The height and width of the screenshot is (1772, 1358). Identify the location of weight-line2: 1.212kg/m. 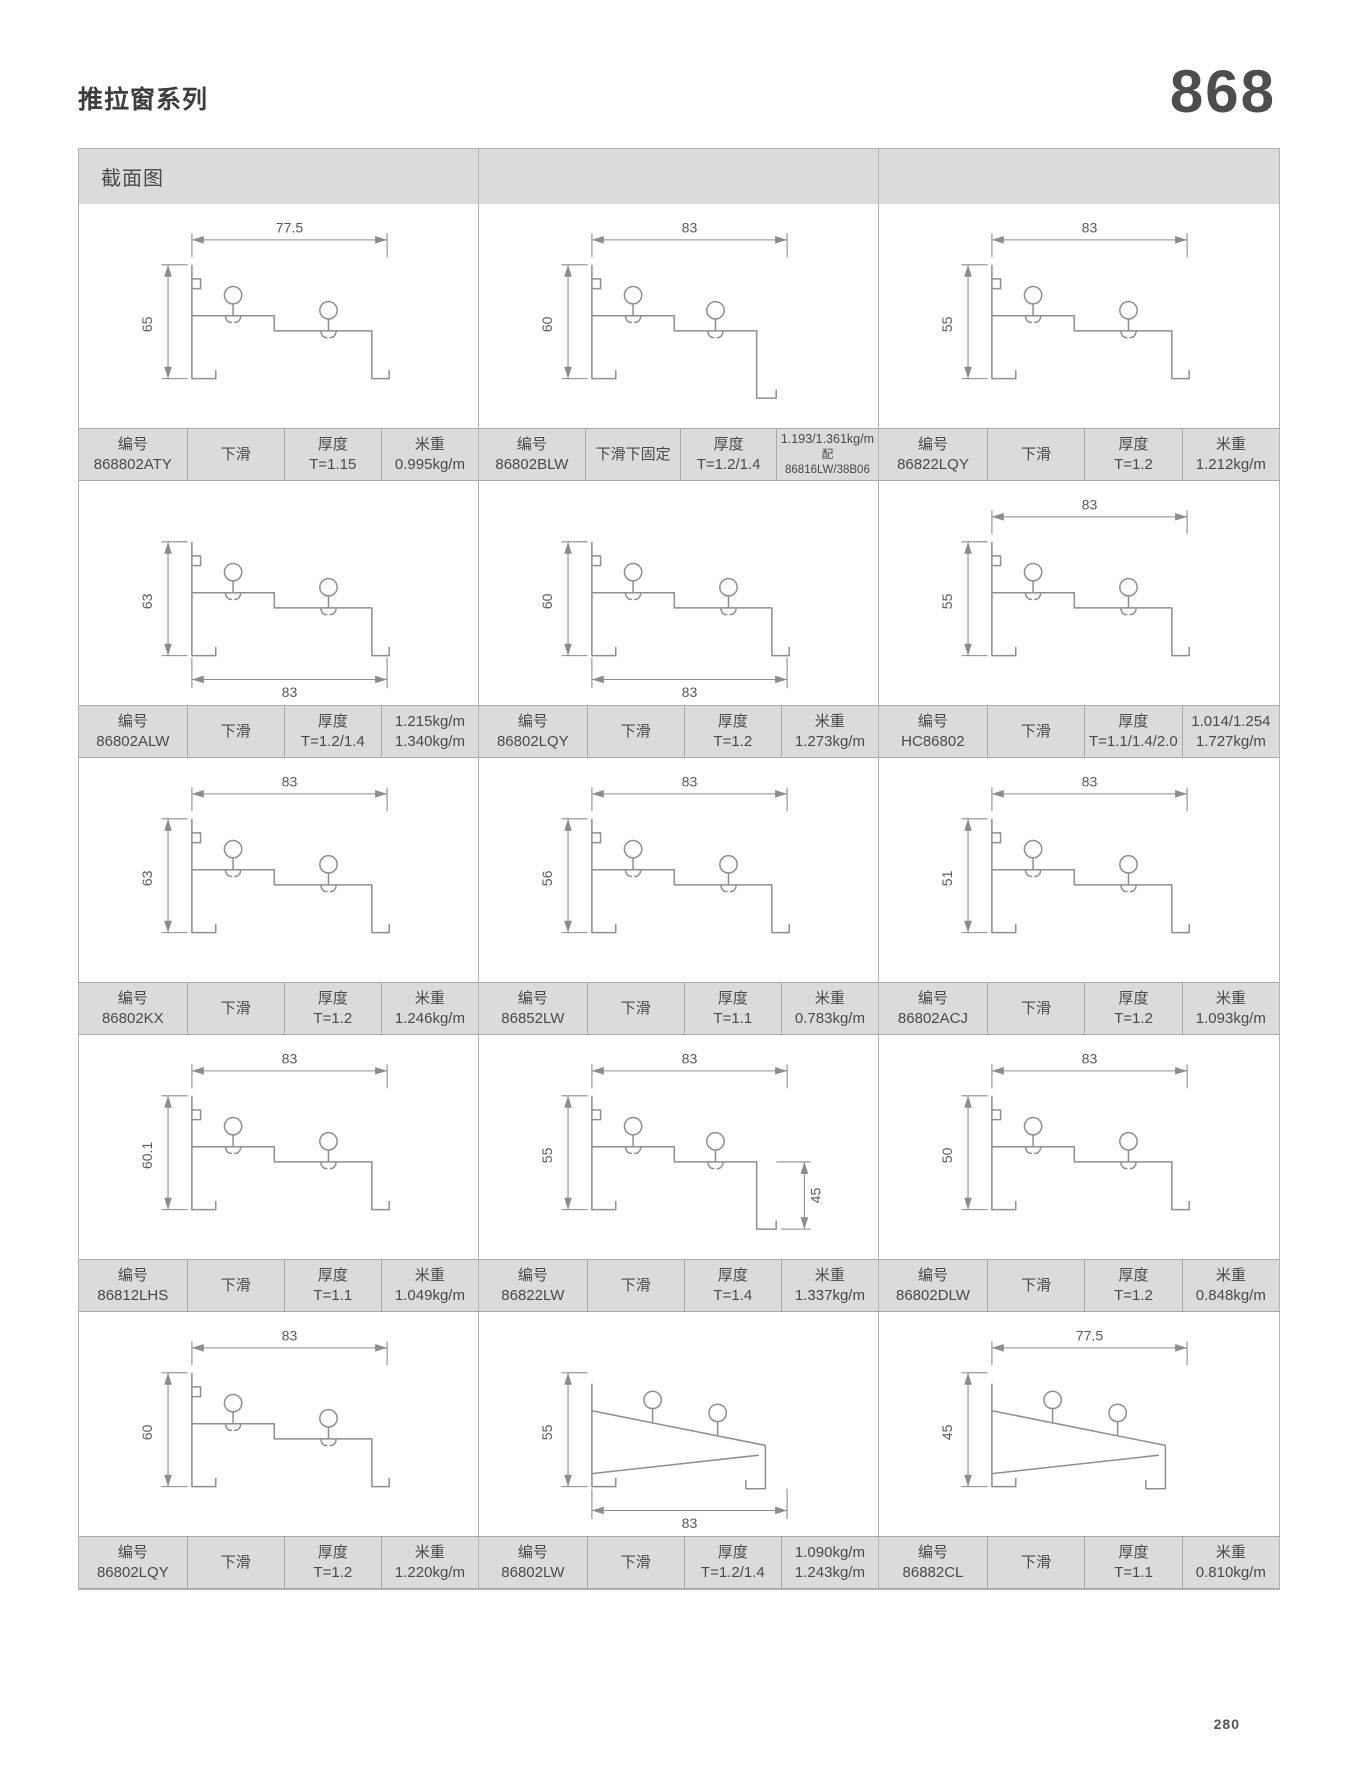
(1230, 464).